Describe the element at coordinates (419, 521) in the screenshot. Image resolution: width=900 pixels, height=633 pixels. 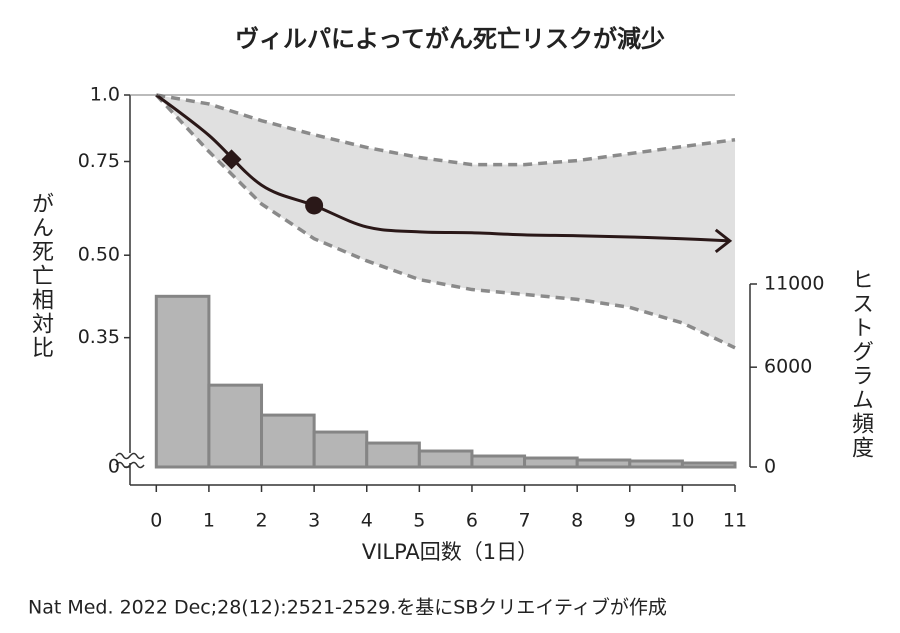
I see `x-tick-label: 5` at that location.